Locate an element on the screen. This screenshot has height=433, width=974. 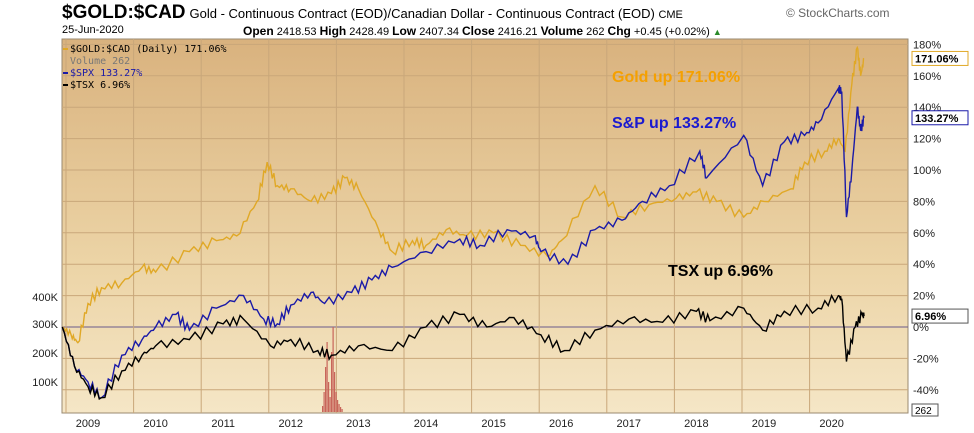
legend-gold: $GOLD:$CAD (Daily) 171.06% is located at coordinates (148, 49).